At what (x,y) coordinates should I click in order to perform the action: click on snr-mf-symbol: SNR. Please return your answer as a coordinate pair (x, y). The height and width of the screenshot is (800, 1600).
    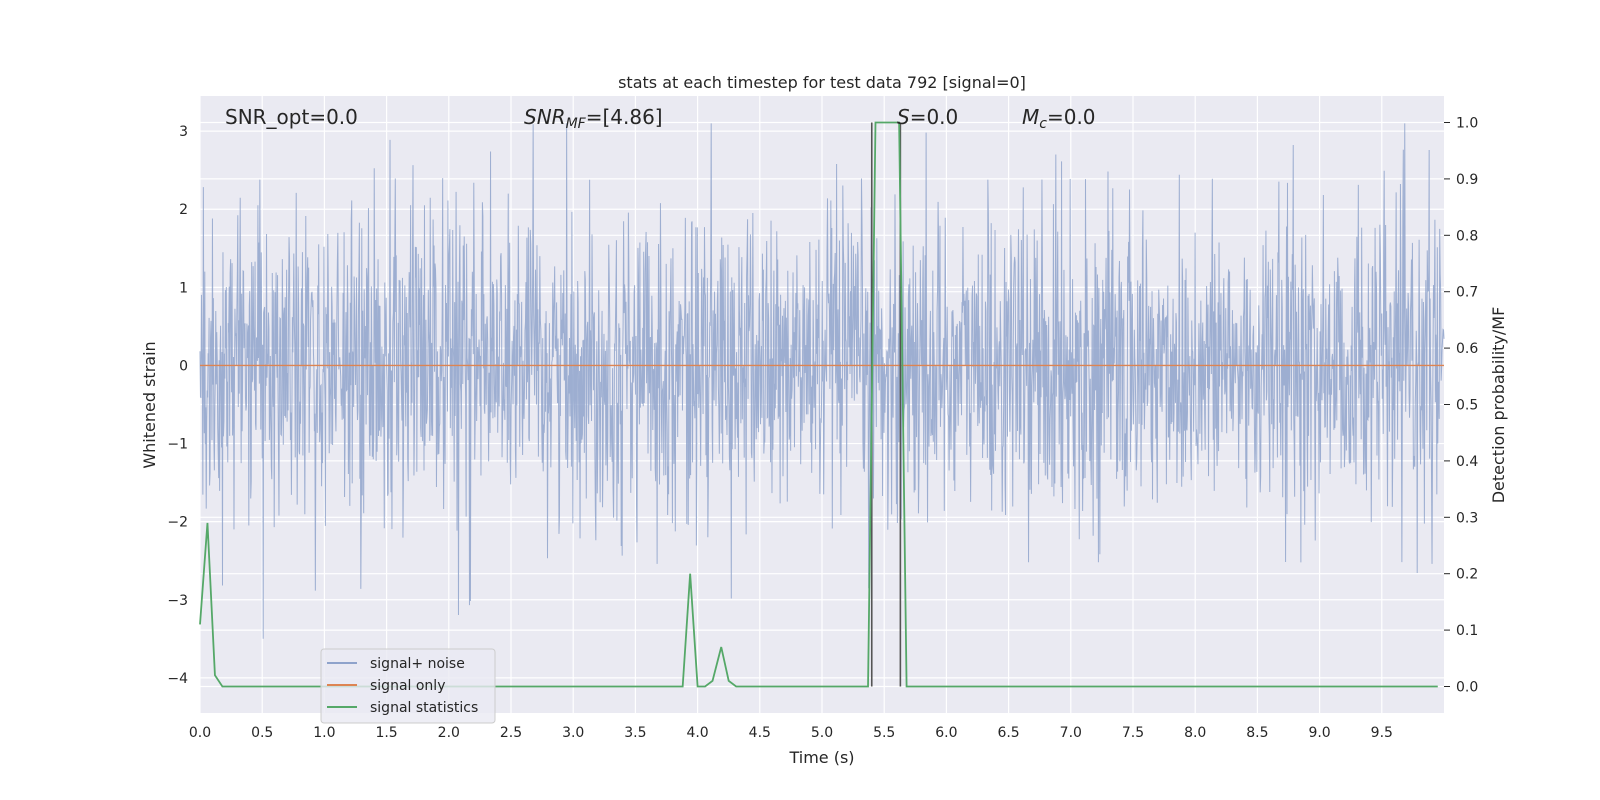
    Looking at the image, I should click on (545, 117).